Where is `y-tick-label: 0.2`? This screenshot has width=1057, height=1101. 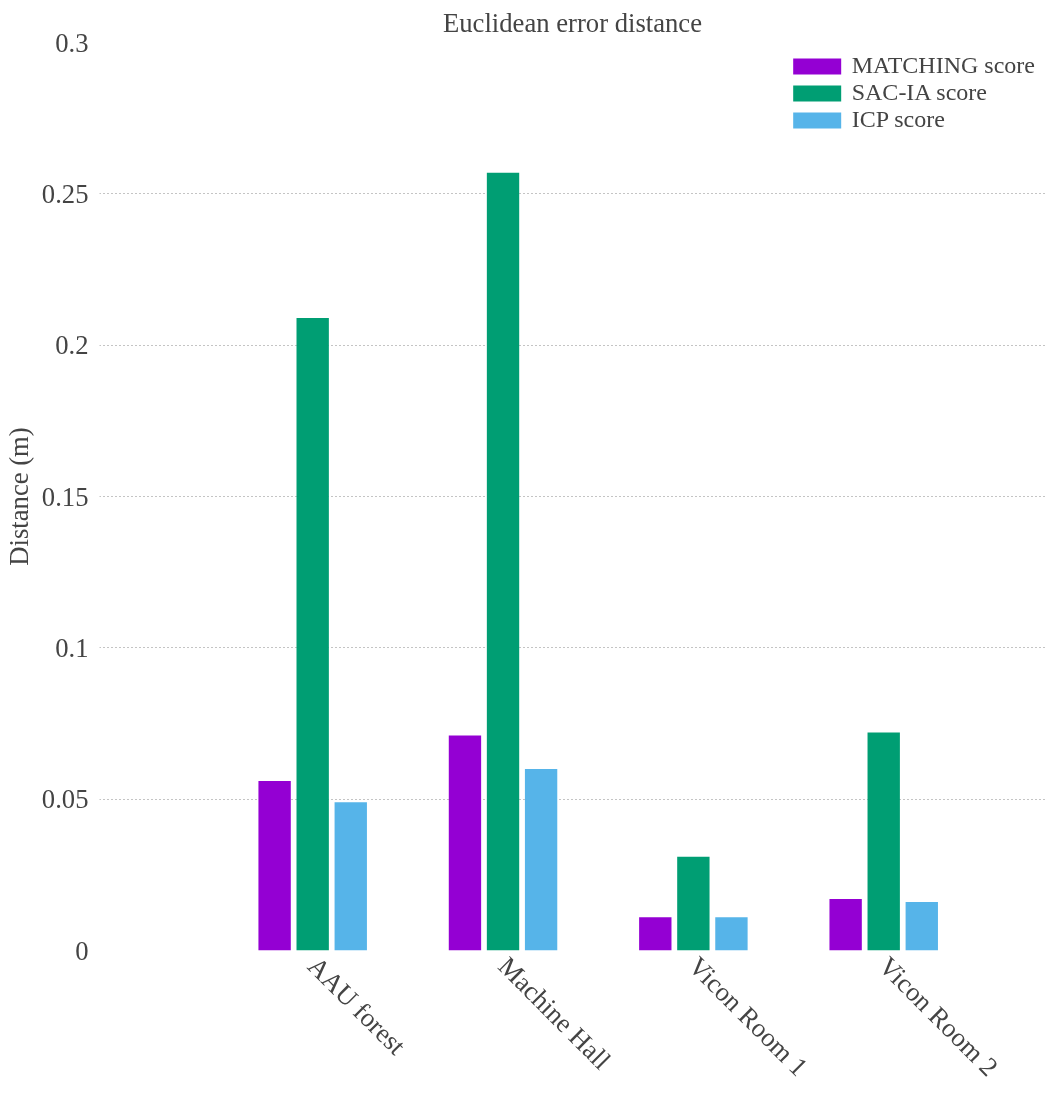
y-tick-label: 0.2 is located at coordinates (72, 345).